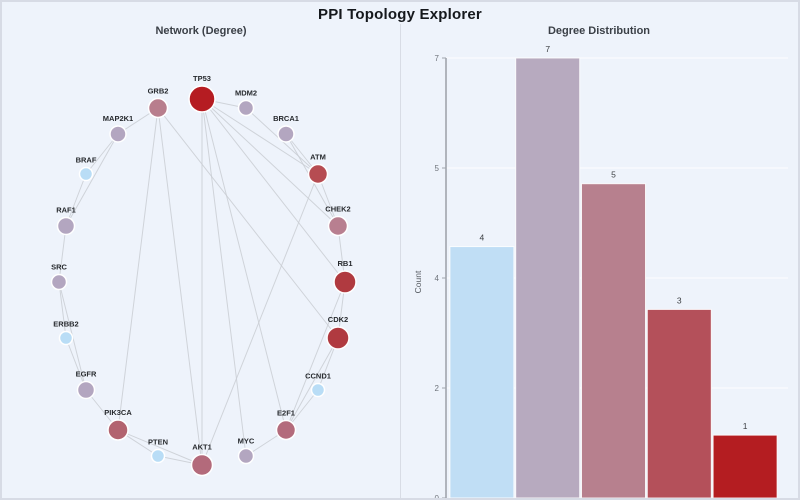  What do you see at coordinates (286, 413) in the screenshot?
I see `network-node-label-e2f1: E2F1` at bounding box center [286, 413].